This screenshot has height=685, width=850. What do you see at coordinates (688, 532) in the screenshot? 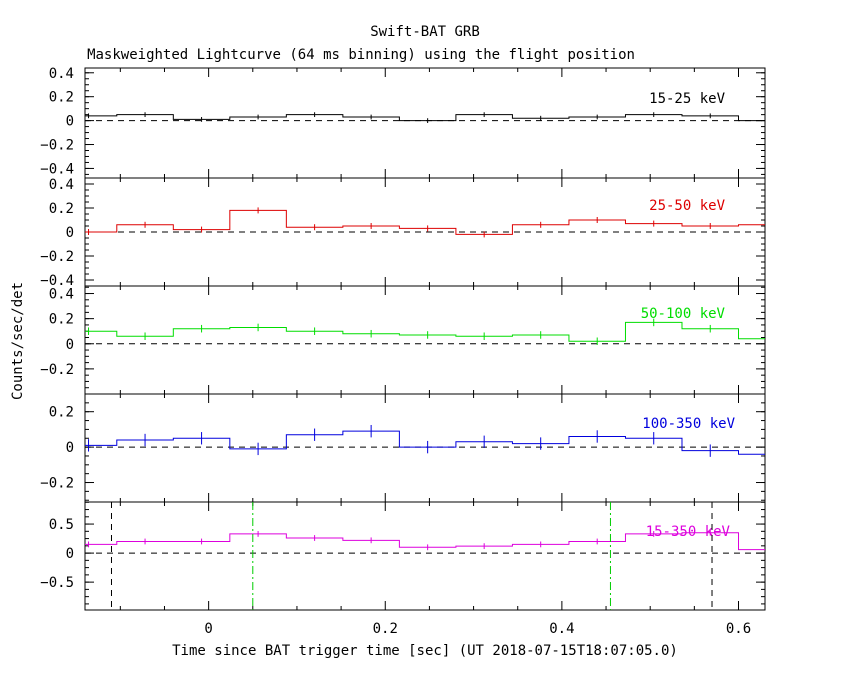
I see `band-label: 15-350 keV` at bounding box center [688, 532].